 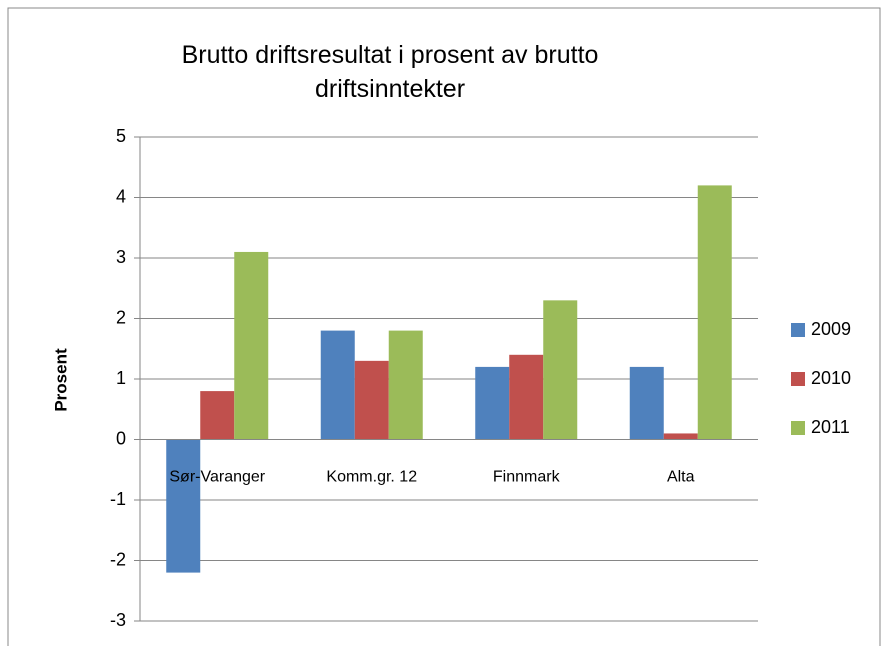 What do you see at coordinates (60, 380) in the screenshot?
I see `y-axis-label: Prosent` at bounding box center [60, 380].